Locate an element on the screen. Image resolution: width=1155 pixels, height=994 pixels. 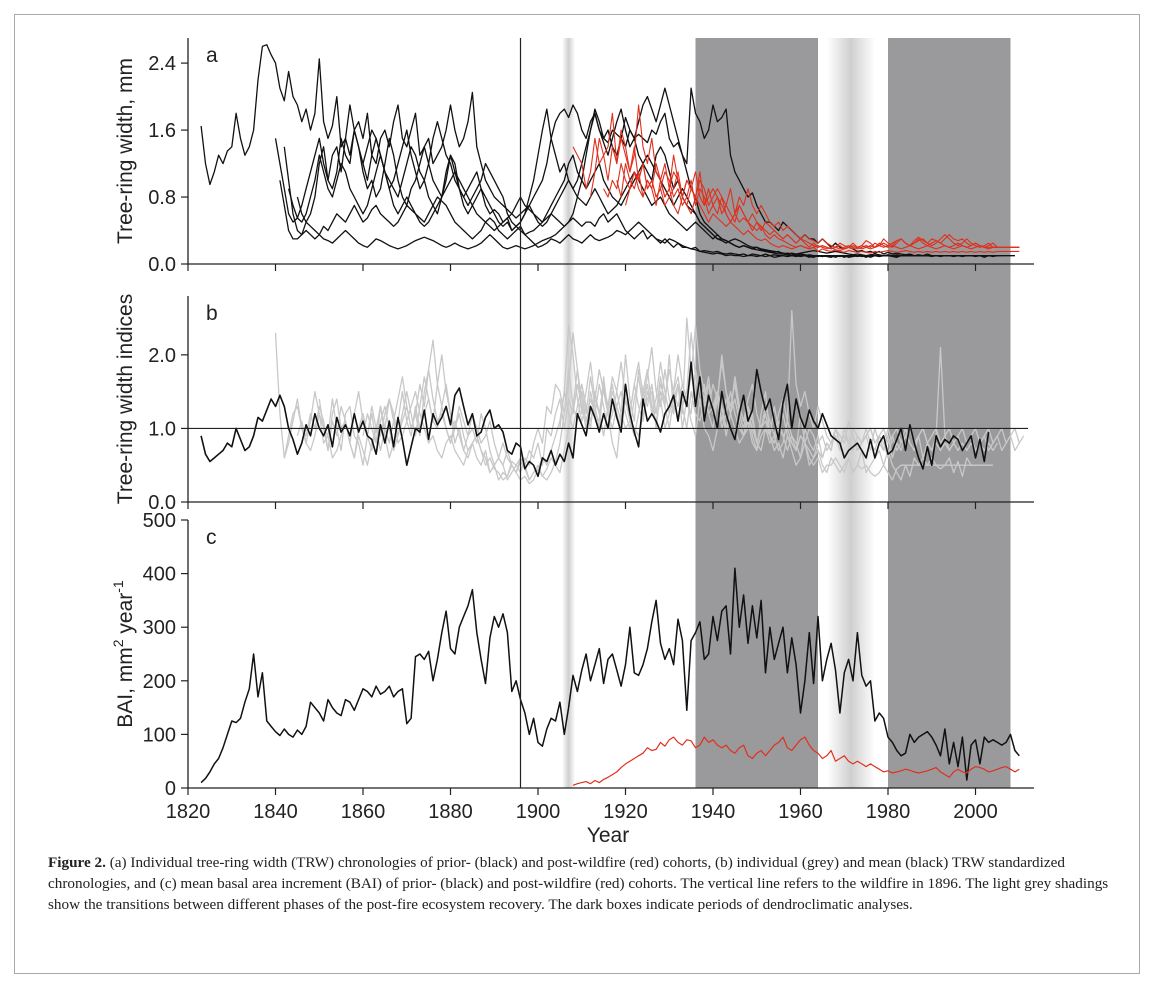
y-tick-label: 200 is located at coordinates (159, 682).